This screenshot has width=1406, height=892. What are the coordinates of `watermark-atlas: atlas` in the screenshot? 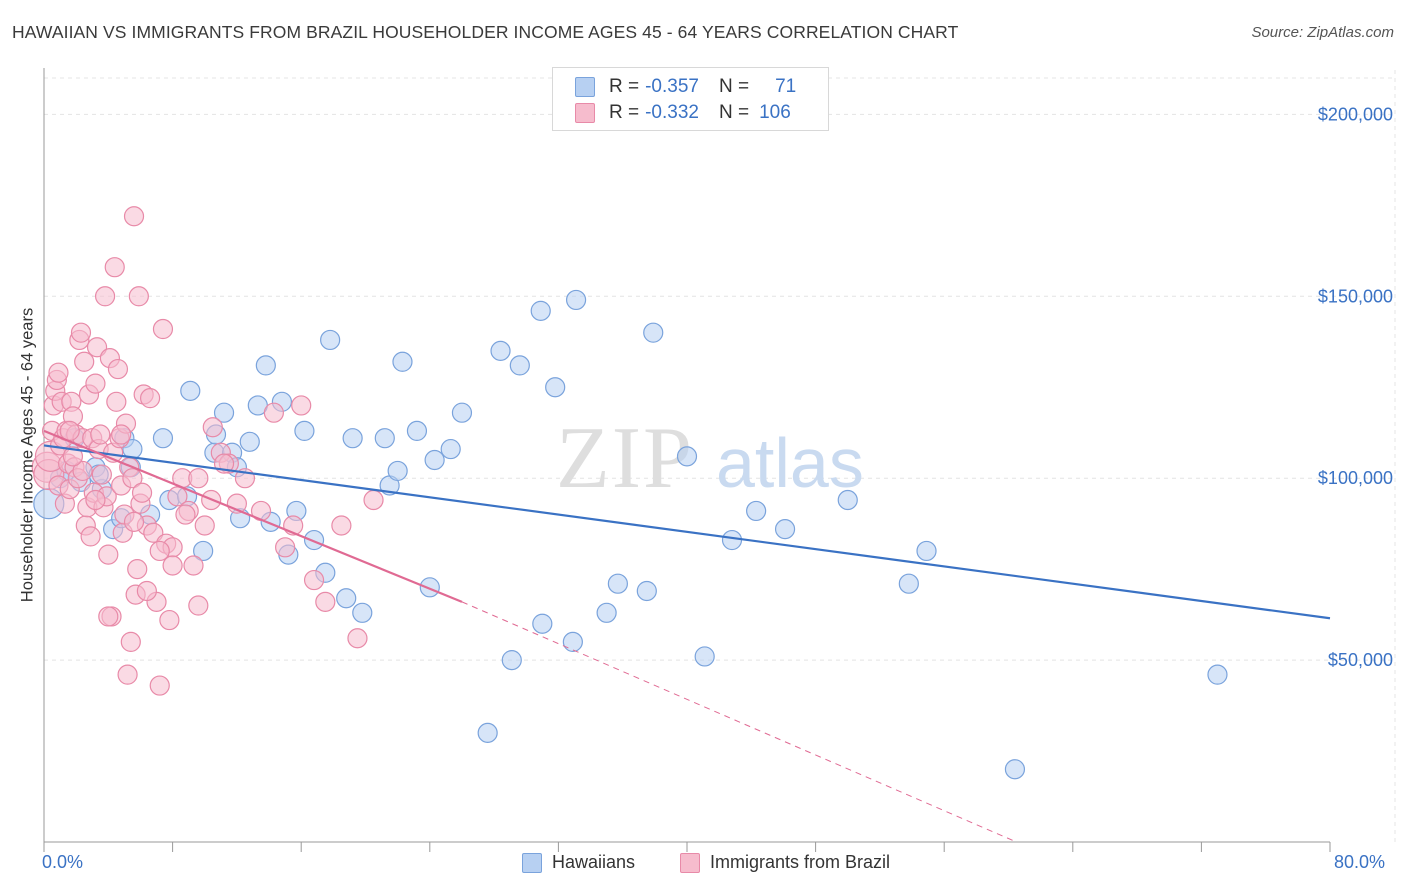 It's located at (790, 463).